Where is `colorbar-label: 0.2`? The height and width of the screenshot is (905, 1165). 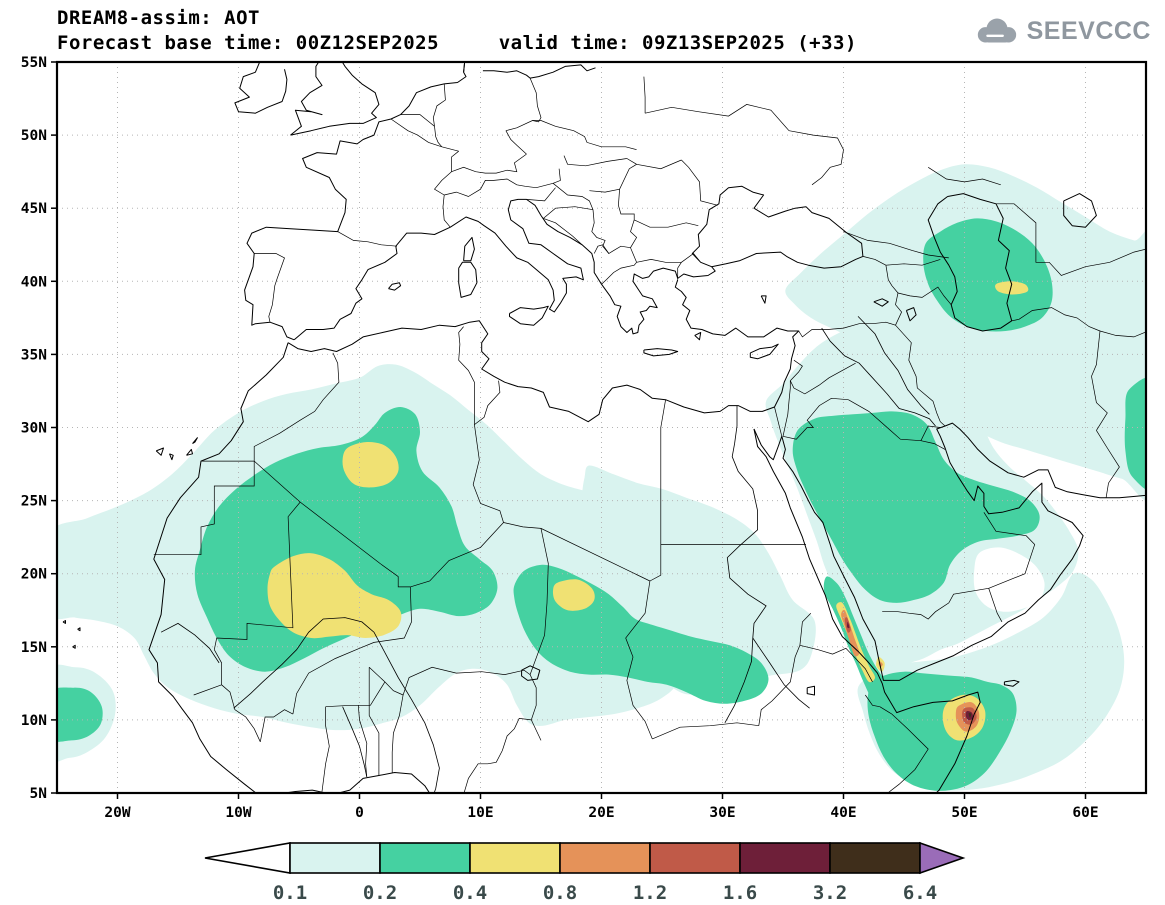 colorbar-label: 0.2 is located at coordinates (380, 893).